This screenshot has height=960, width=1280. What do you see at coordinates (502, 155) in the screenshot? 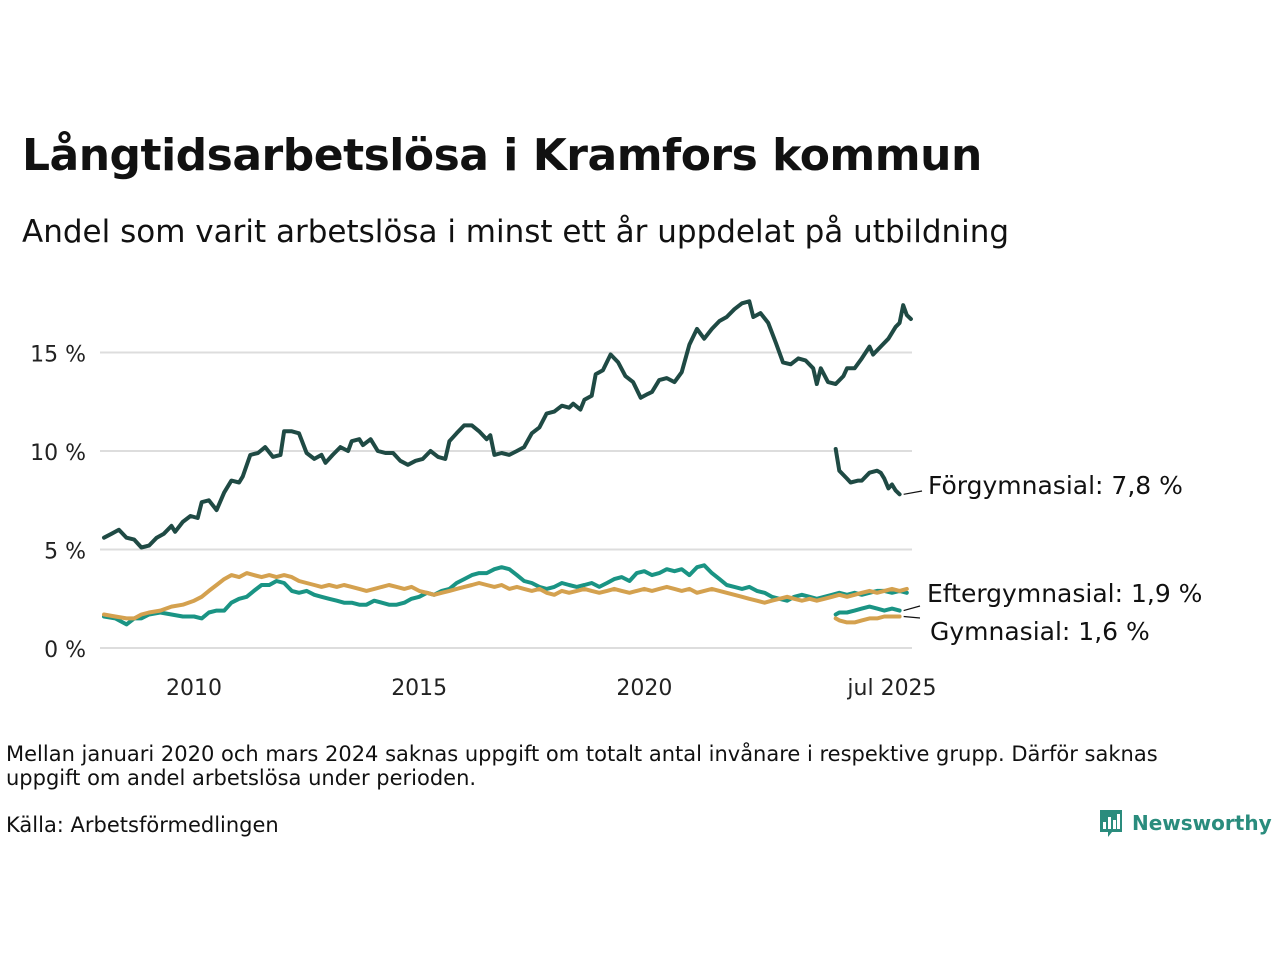
I see `chart-title: Långtidsarbetslösa i Kramfors kommun` at bounding box center [502, 155].